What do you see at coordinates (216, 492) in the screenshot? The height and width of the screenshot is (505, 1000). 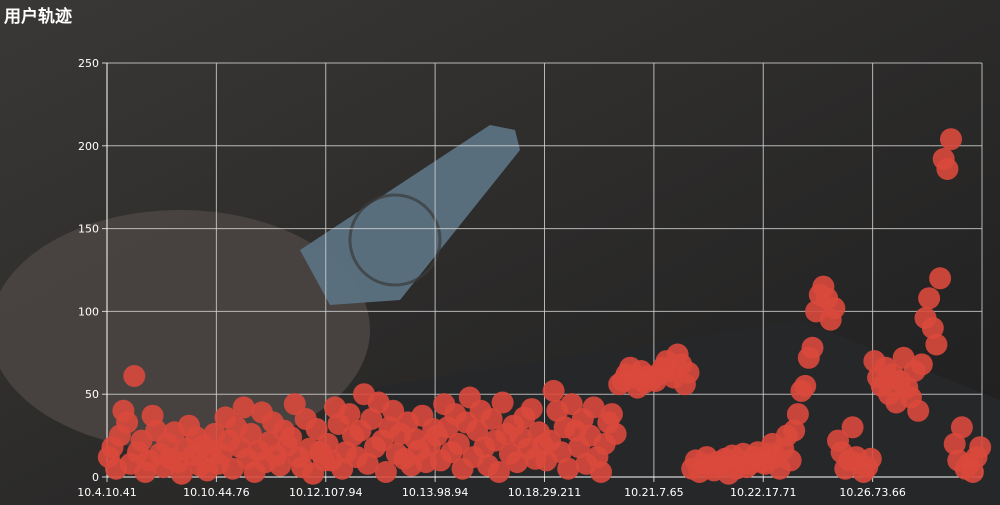 I see `x-tick-label: 10.10.44.76` at bounding box center [216, 492].